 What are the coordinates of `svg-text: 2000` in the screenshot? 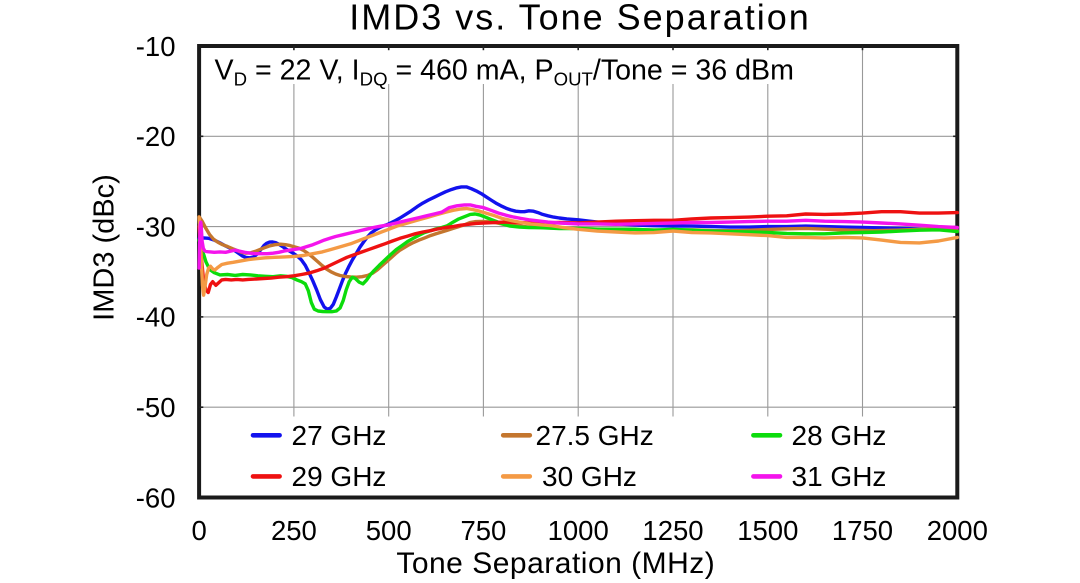 It's located at (957, 530).